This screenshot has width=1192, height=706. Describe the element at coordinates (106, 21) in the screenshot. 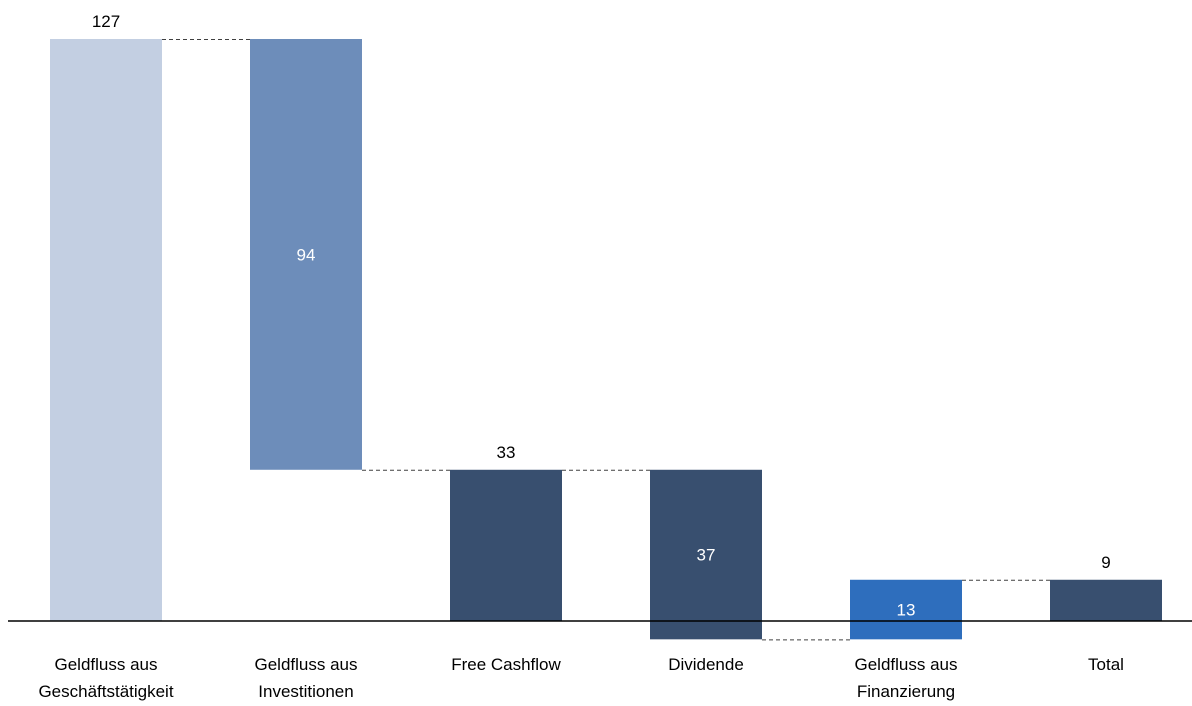

I see `bar-value-label-0: 127` at that location.